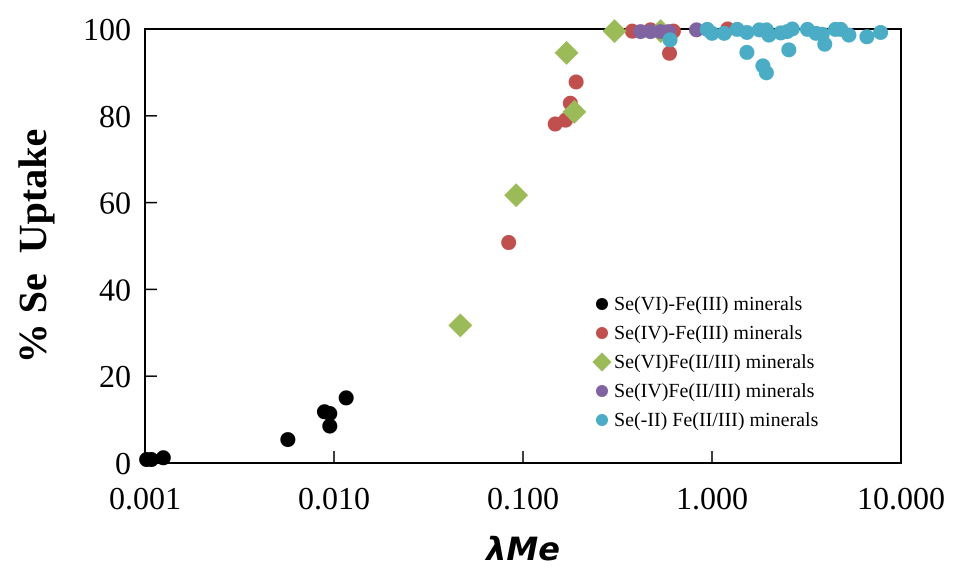 The height and width of the screenshot is (571, 962). I want to click on legend-label: Se(IV)-Fe(III) minerals, so click(708, 333).